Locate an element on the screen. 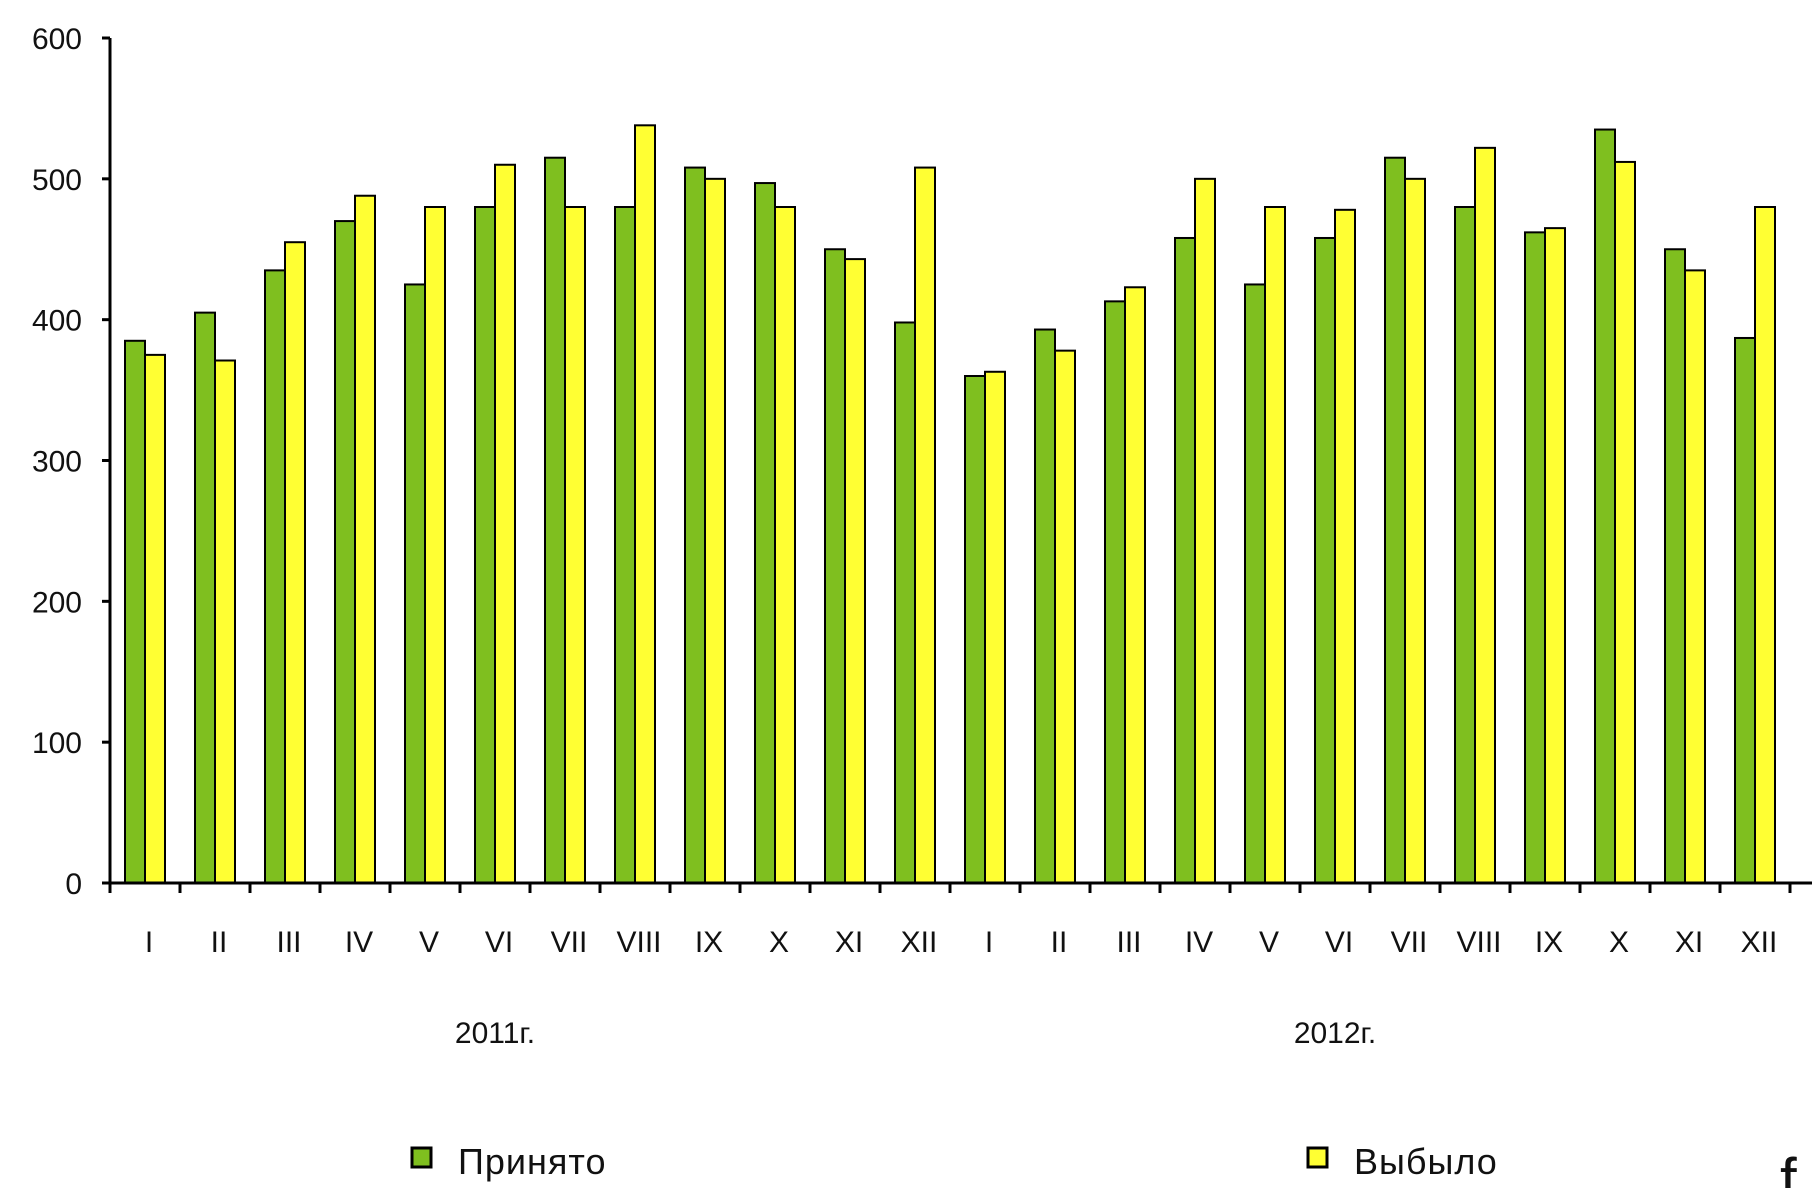 Image resolution: width=1812 pixels, height=1193 pixels. x-tick-label-6: VII is located at coordinates (569, 942).